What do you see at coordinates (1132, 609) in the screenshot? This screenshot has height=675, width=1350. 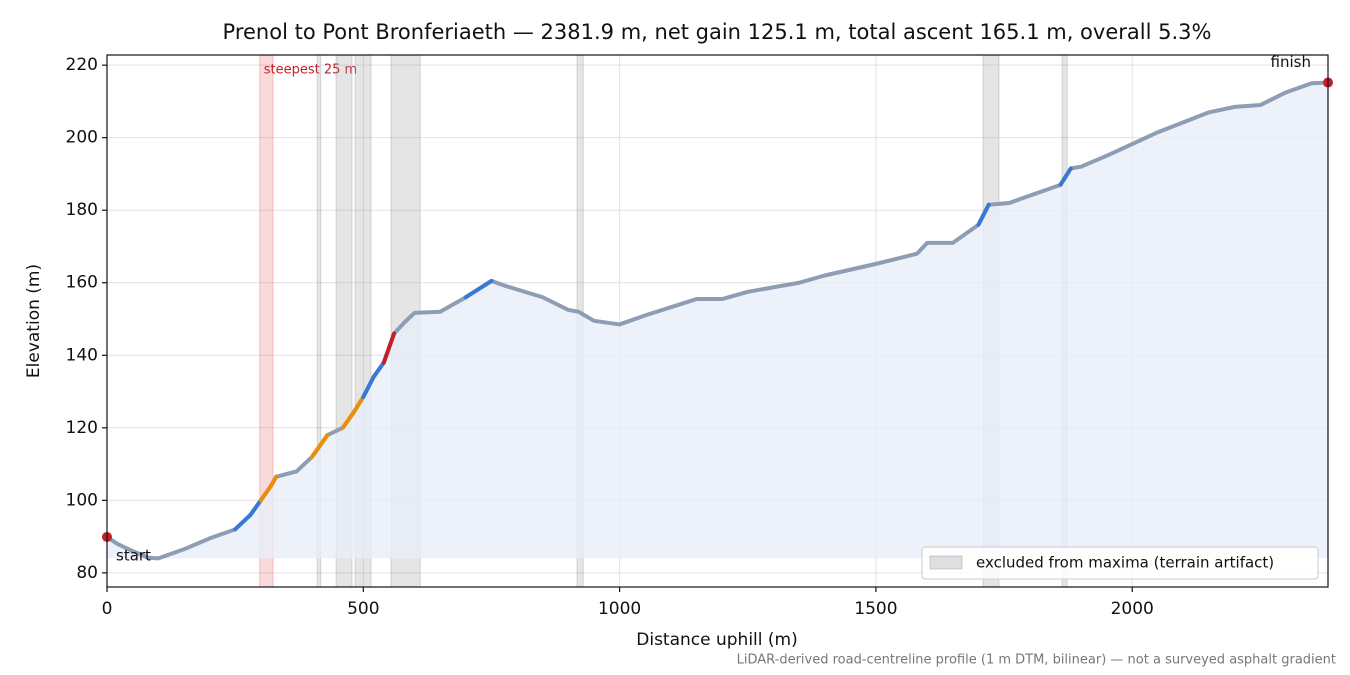 I see `x-tick-label: 2000` at bounding box center [1132, 609].